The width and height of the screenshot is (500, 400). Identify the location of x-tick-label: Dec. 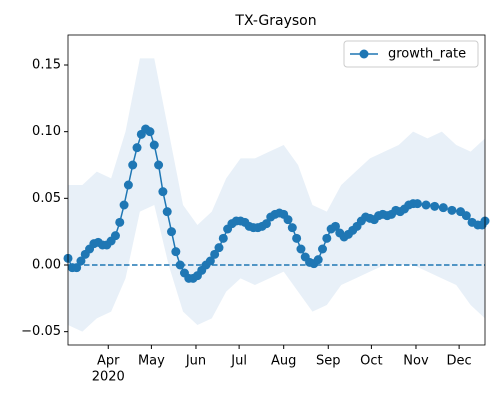
(459, 361).